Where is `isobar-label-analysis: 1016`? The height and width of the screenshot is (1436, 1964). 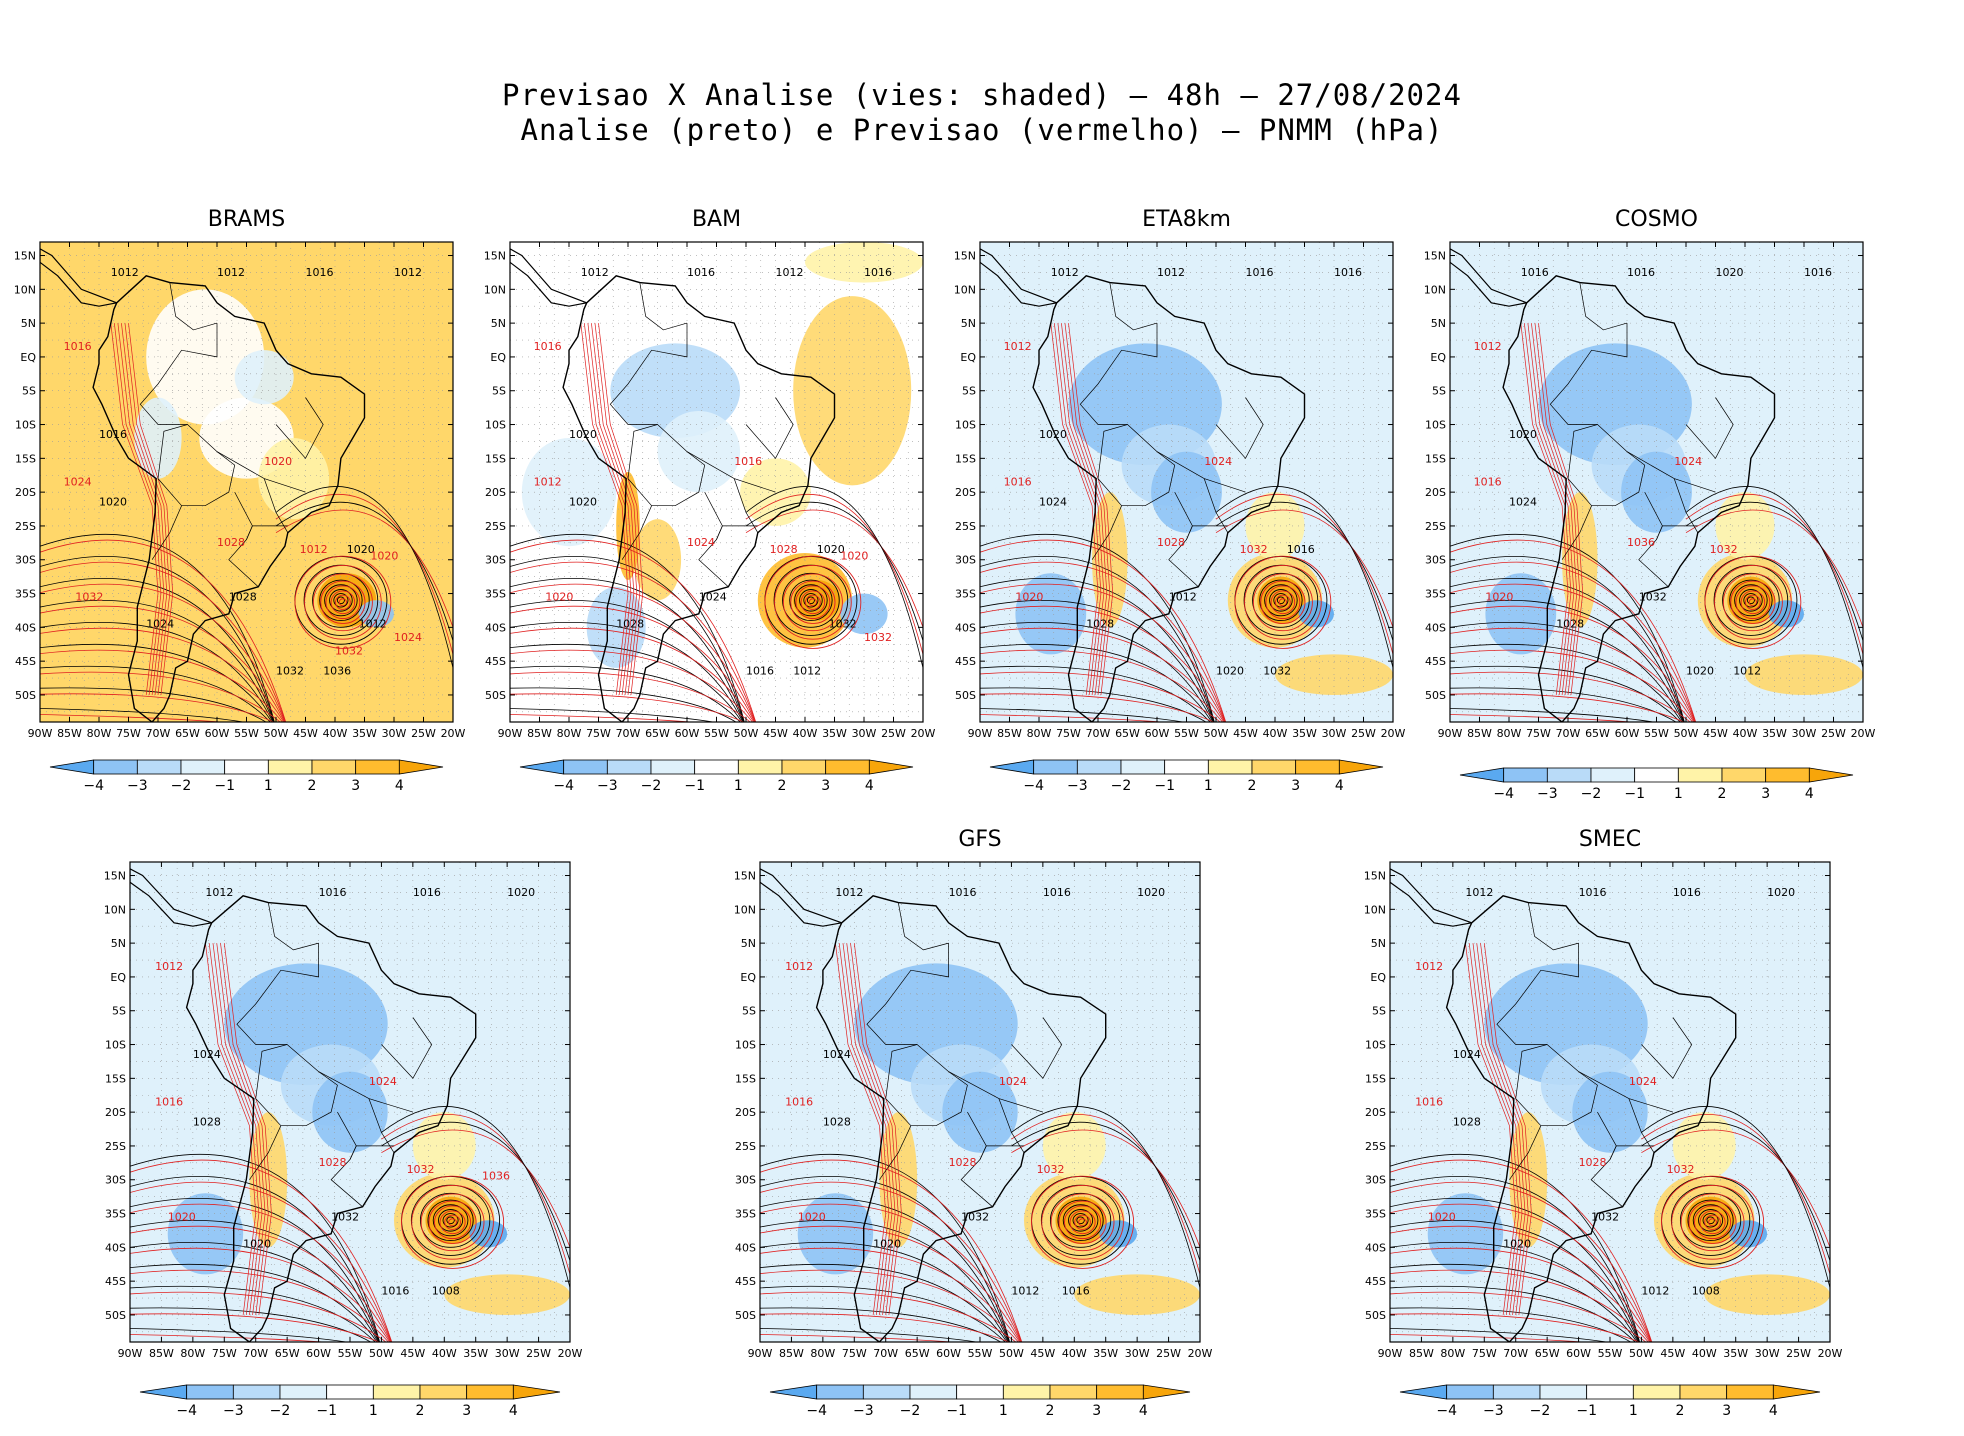
isobar-label-analysis: 1016 is located at coordinates (333, 892).